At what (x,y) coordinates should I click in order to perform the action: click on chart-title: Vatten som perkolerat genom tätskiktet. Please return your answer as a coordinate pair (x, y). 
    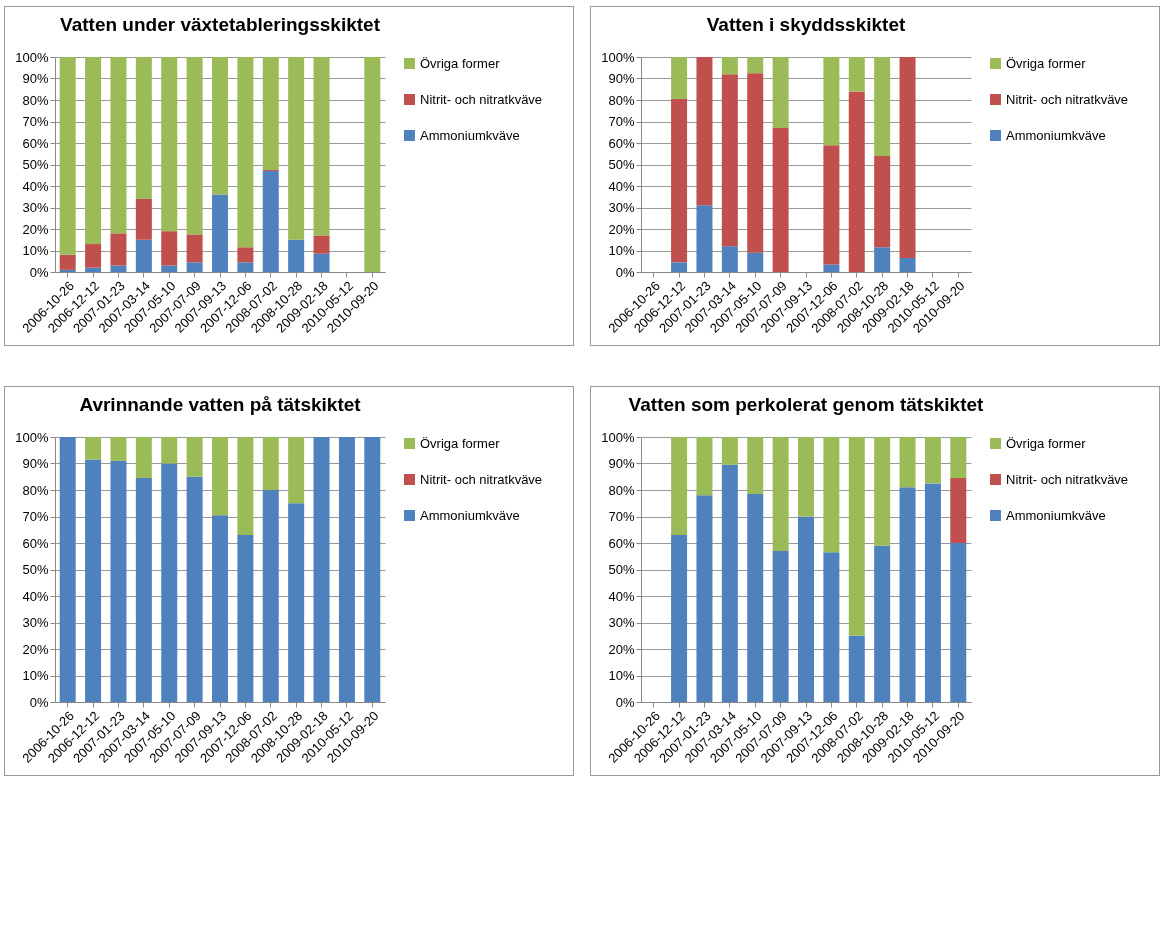
    Looking at the image, I should click on (806, 404).